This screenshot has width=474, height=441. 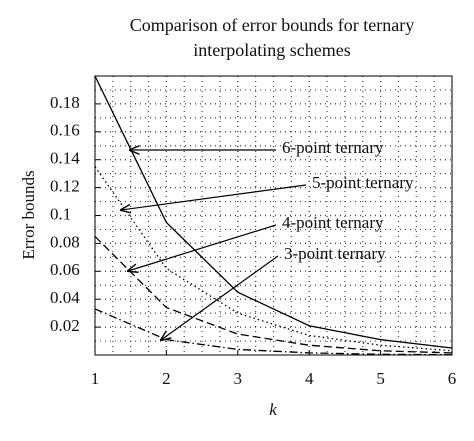 What do you see at coordinates (363, 182) in the screenshot?
I see `legend-label: 5-point ternary` at bounding box center [363, 182].